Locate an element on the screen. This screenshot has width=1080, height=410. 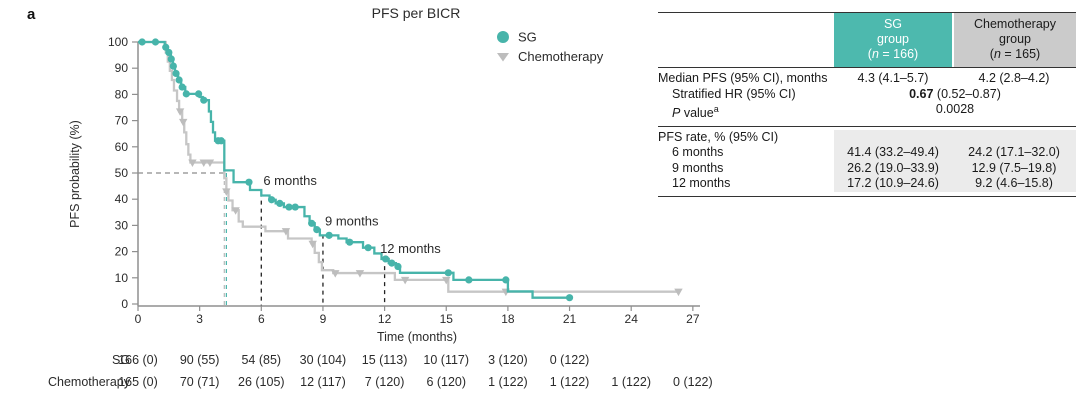
rate-12mo-chemo: 9.2 (4.6–15.8) is located at coordinates (1014, 184).